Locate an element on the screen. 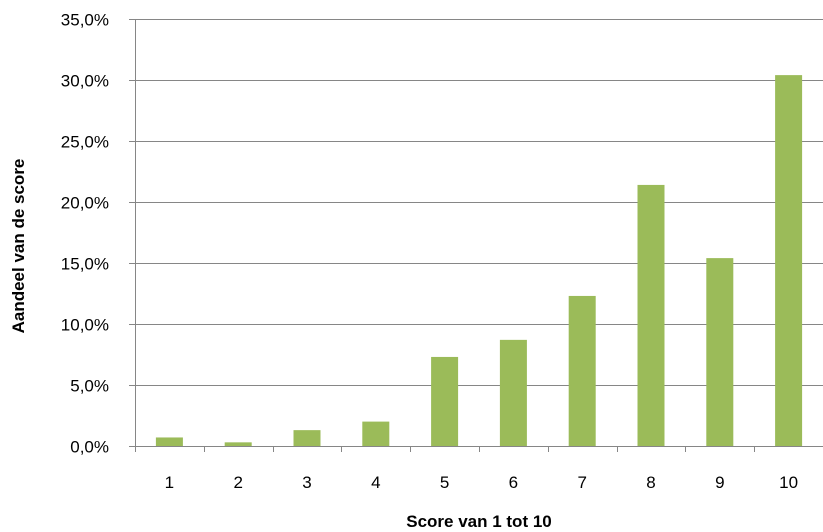  x-axis-title: Score van 1 tot 10 is located at coordinates (479, 521).